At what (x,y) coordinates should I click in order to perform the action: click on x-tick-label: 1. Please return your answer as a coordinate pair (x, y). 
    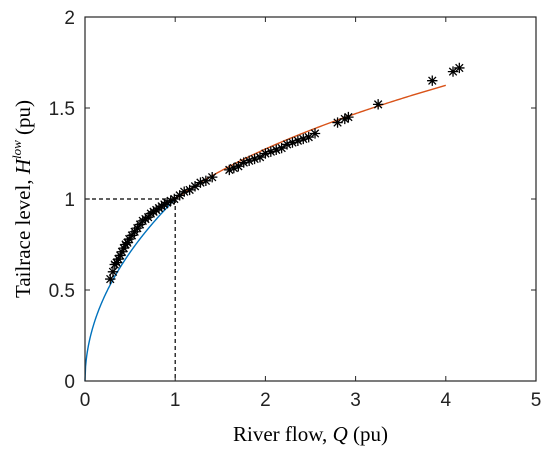
    Looking at the image, I should click on (175, 400).